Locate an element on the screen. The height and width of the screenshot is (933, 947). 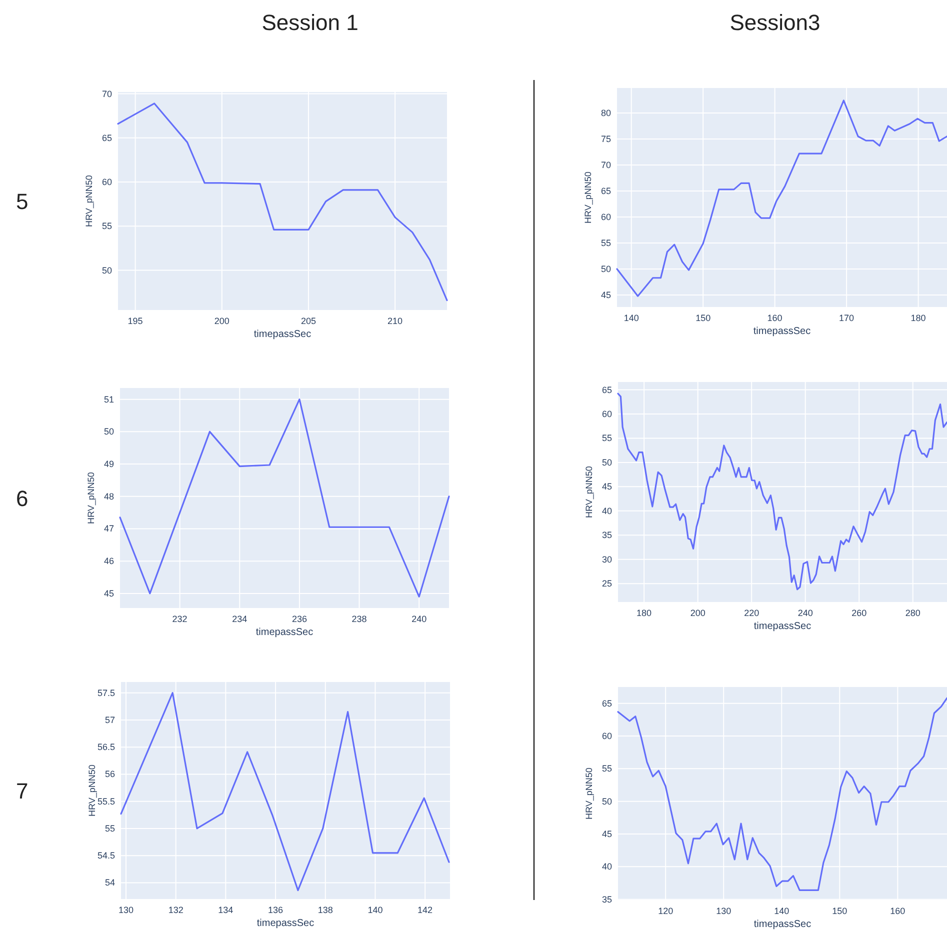
y-tick-label: 46 is located at coordinates (109, 561).